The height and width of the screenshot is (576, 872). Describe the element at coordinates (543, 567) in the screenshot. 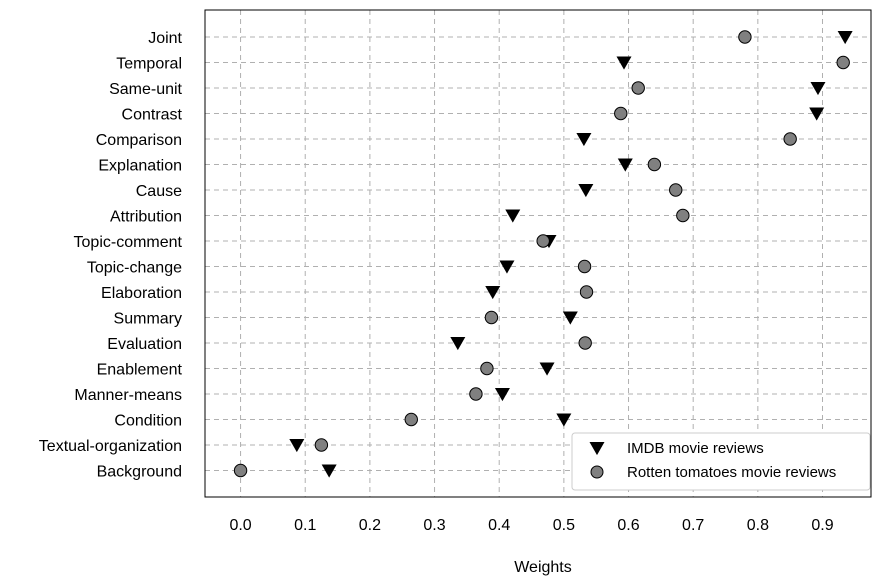

I see `x-axis-title: Weights` at that location.